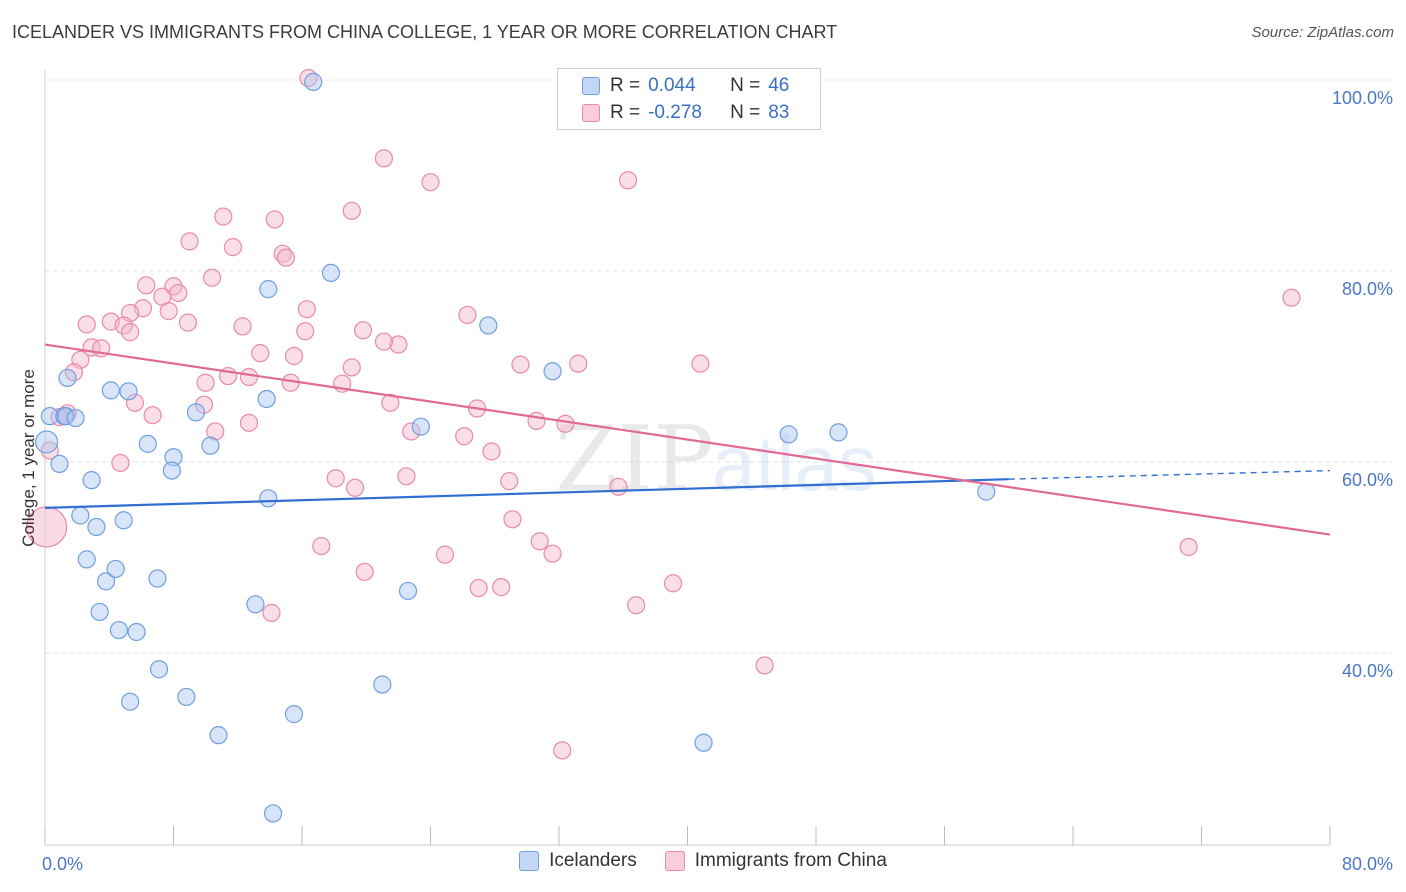 Image resolution: width=1406 pixels, height=892 pixels. I want to click on series-legend: Icelanders Immigrants from China, so click(703, 861).